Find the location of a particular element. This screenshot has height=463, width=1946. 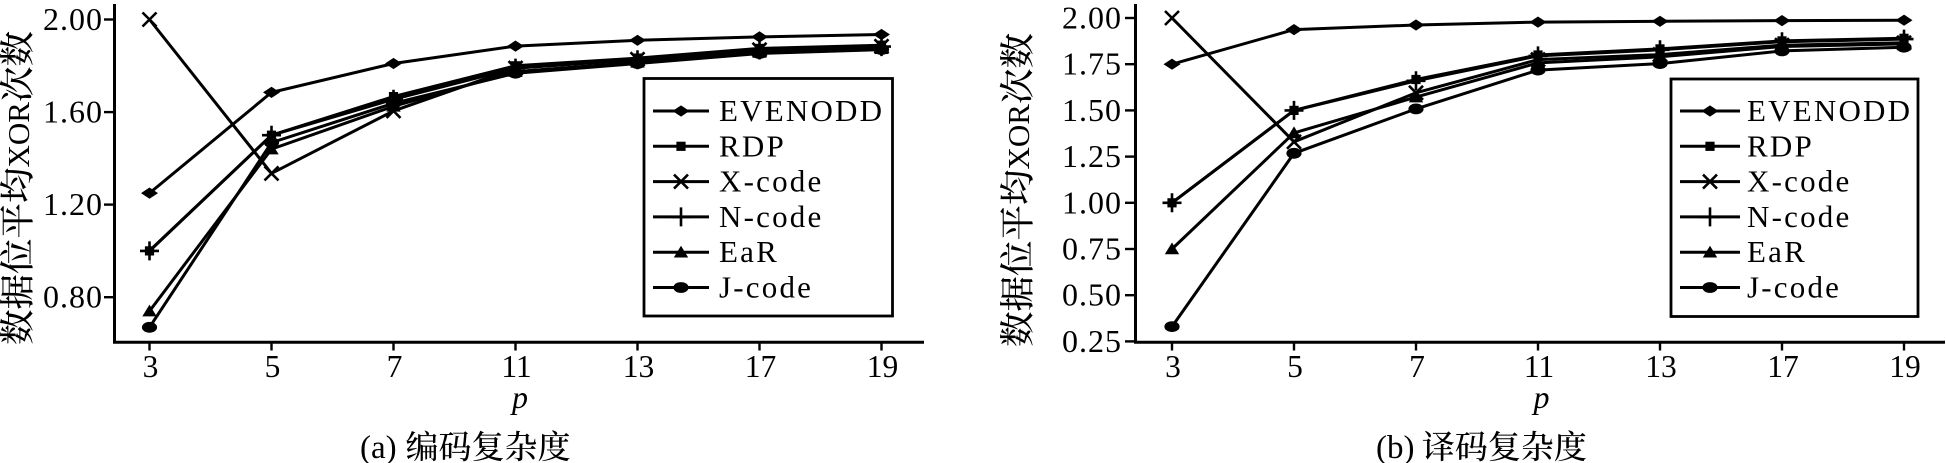

svg-text: 0.75 is located at coordinates (1092, 249).